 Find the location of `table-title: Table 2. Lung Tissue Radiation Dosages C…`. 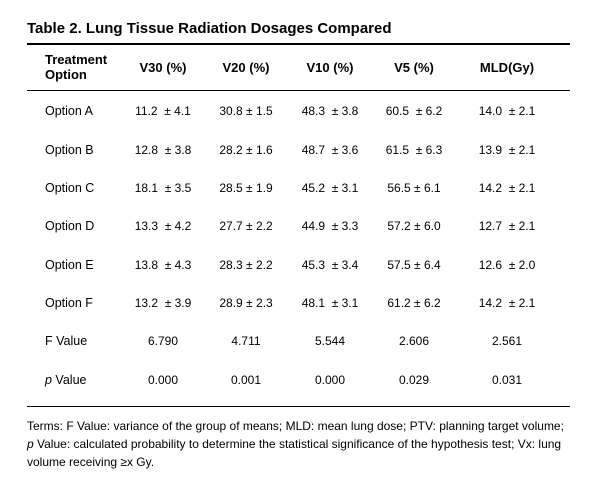

table-title: Table 2. Lung Tissue Radiation Dosages C… is located at coordinates (209, 28).